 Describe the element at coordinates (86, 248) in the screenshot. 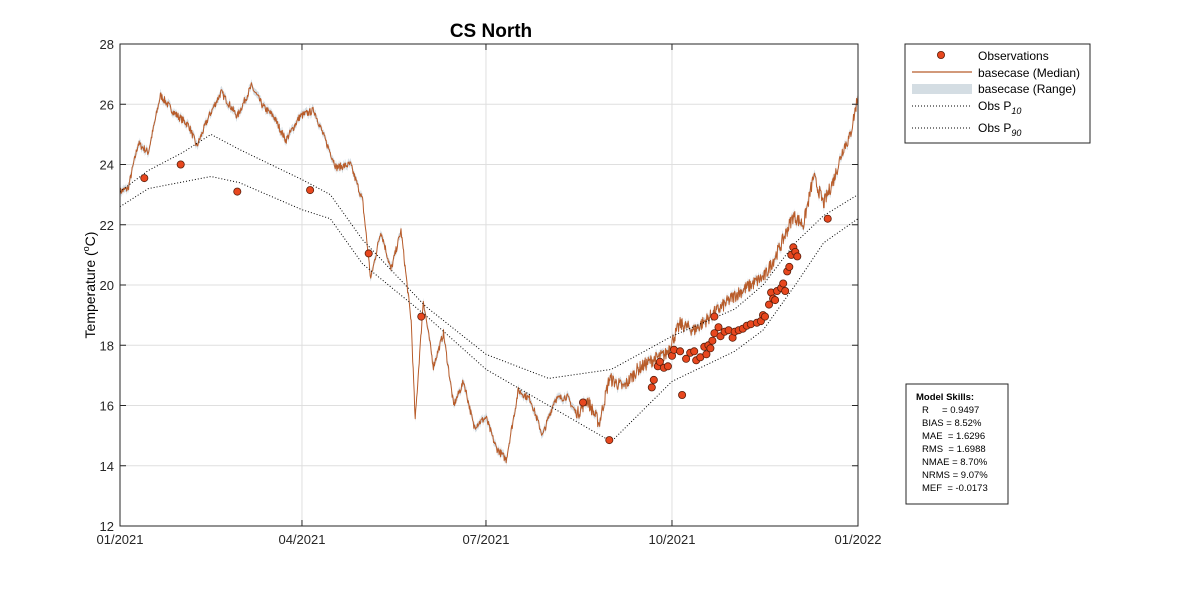

I see `y-axis-label-degree: o` at that location.